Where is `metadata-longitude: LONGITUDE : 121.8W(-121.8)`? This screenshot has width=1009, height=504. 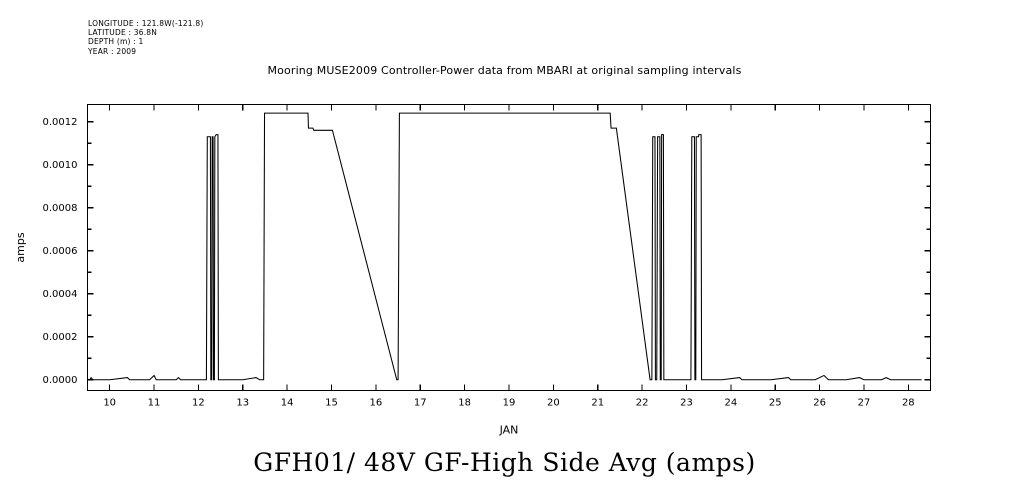
metadata-longitude: LONGITUDE : 121.8W(-121.8) is located at coordinates (146, 23).